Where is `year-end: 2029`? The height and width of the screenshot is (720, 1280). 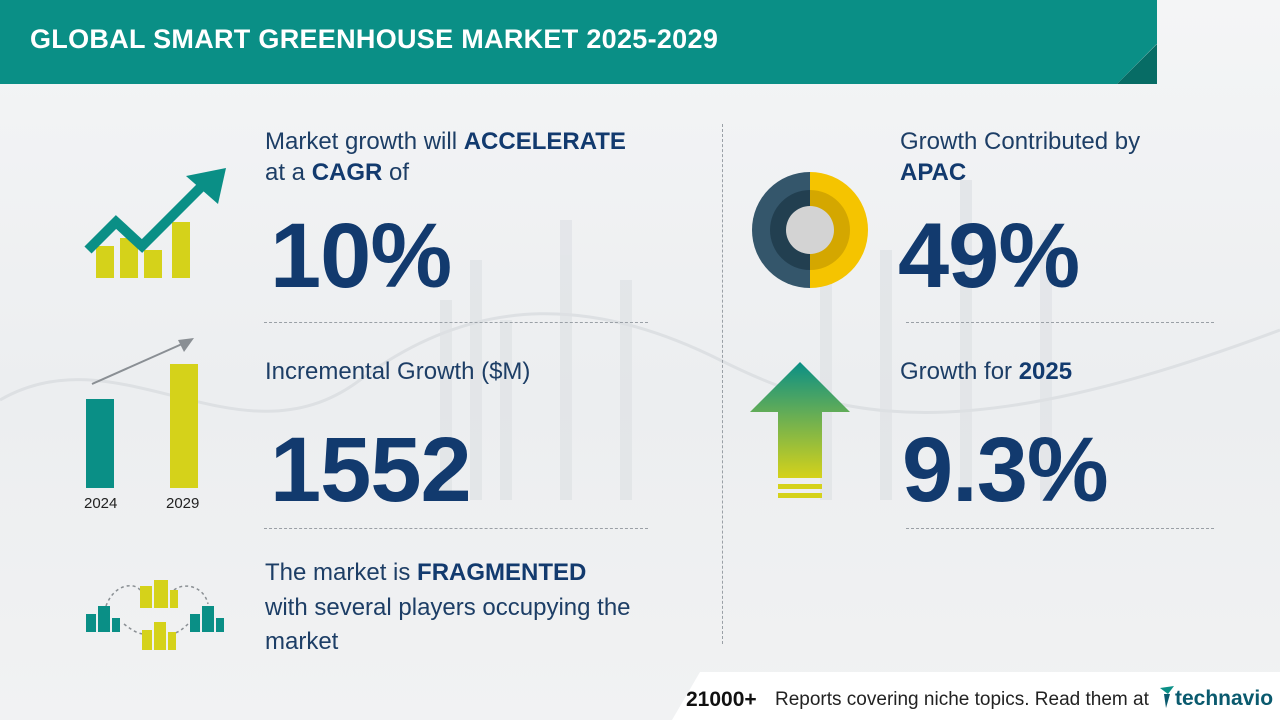 year-end: 2029 is located at coordinates (183, 503).